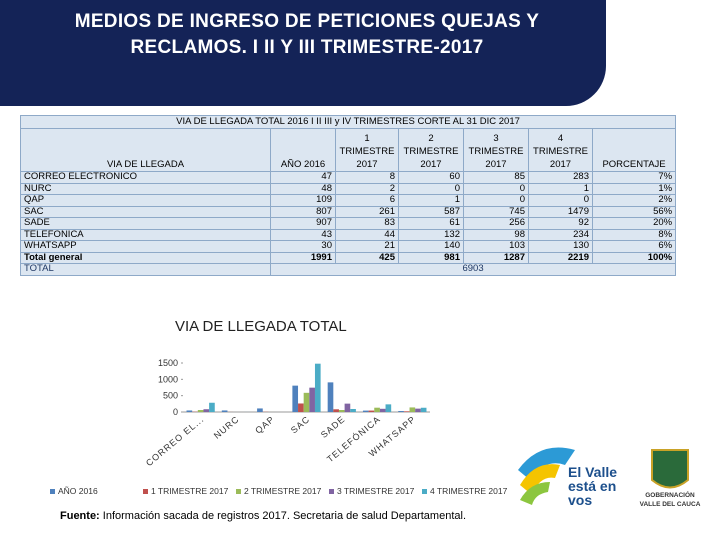 This screenshot has width=720, height=540. I want to click on table-row: NURC 48 2 0 0 1 1%, so click(348, 188).